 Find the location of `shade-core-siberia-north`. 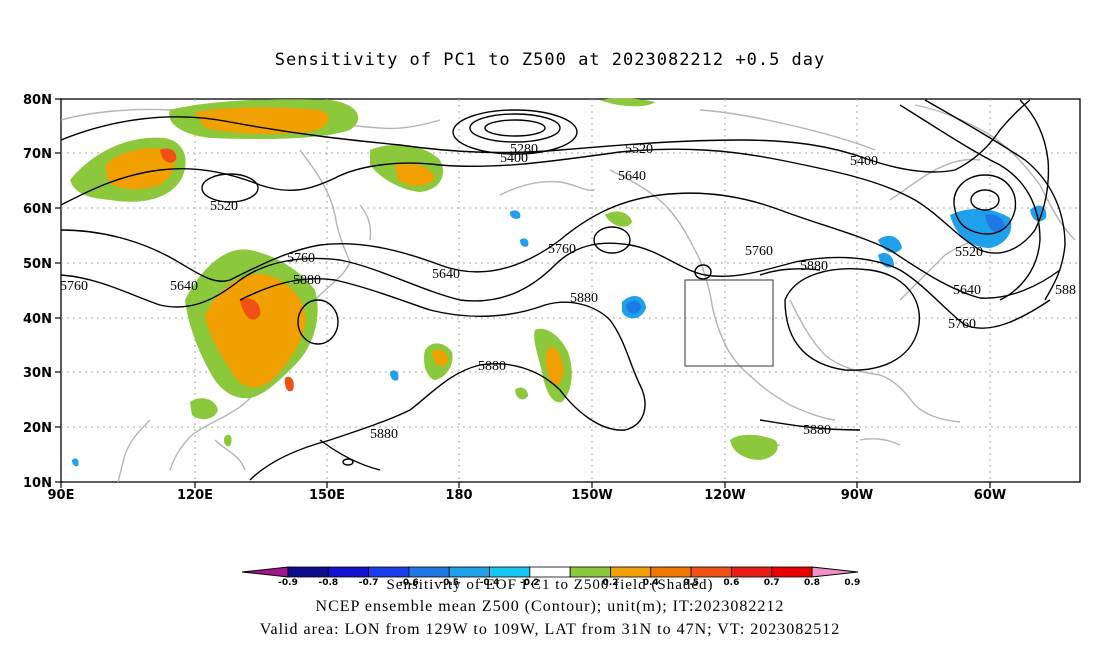

shade-core-siberia-north is located at coordinates (262, 121).